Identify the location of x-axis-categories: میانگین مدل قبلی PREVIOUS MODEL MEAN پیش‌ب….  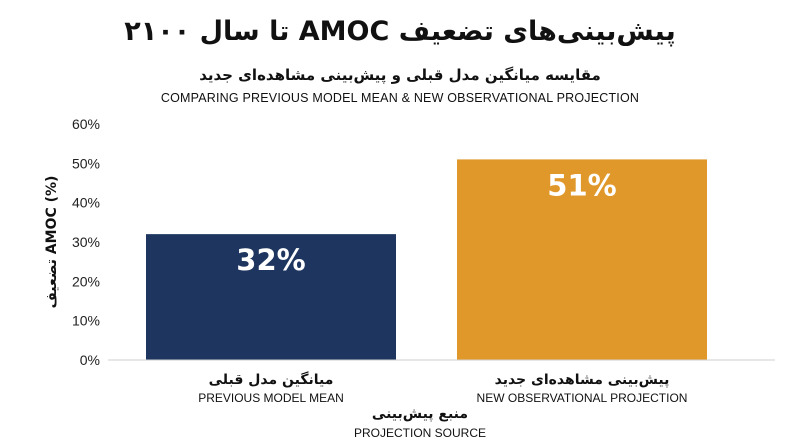
(442, 388).